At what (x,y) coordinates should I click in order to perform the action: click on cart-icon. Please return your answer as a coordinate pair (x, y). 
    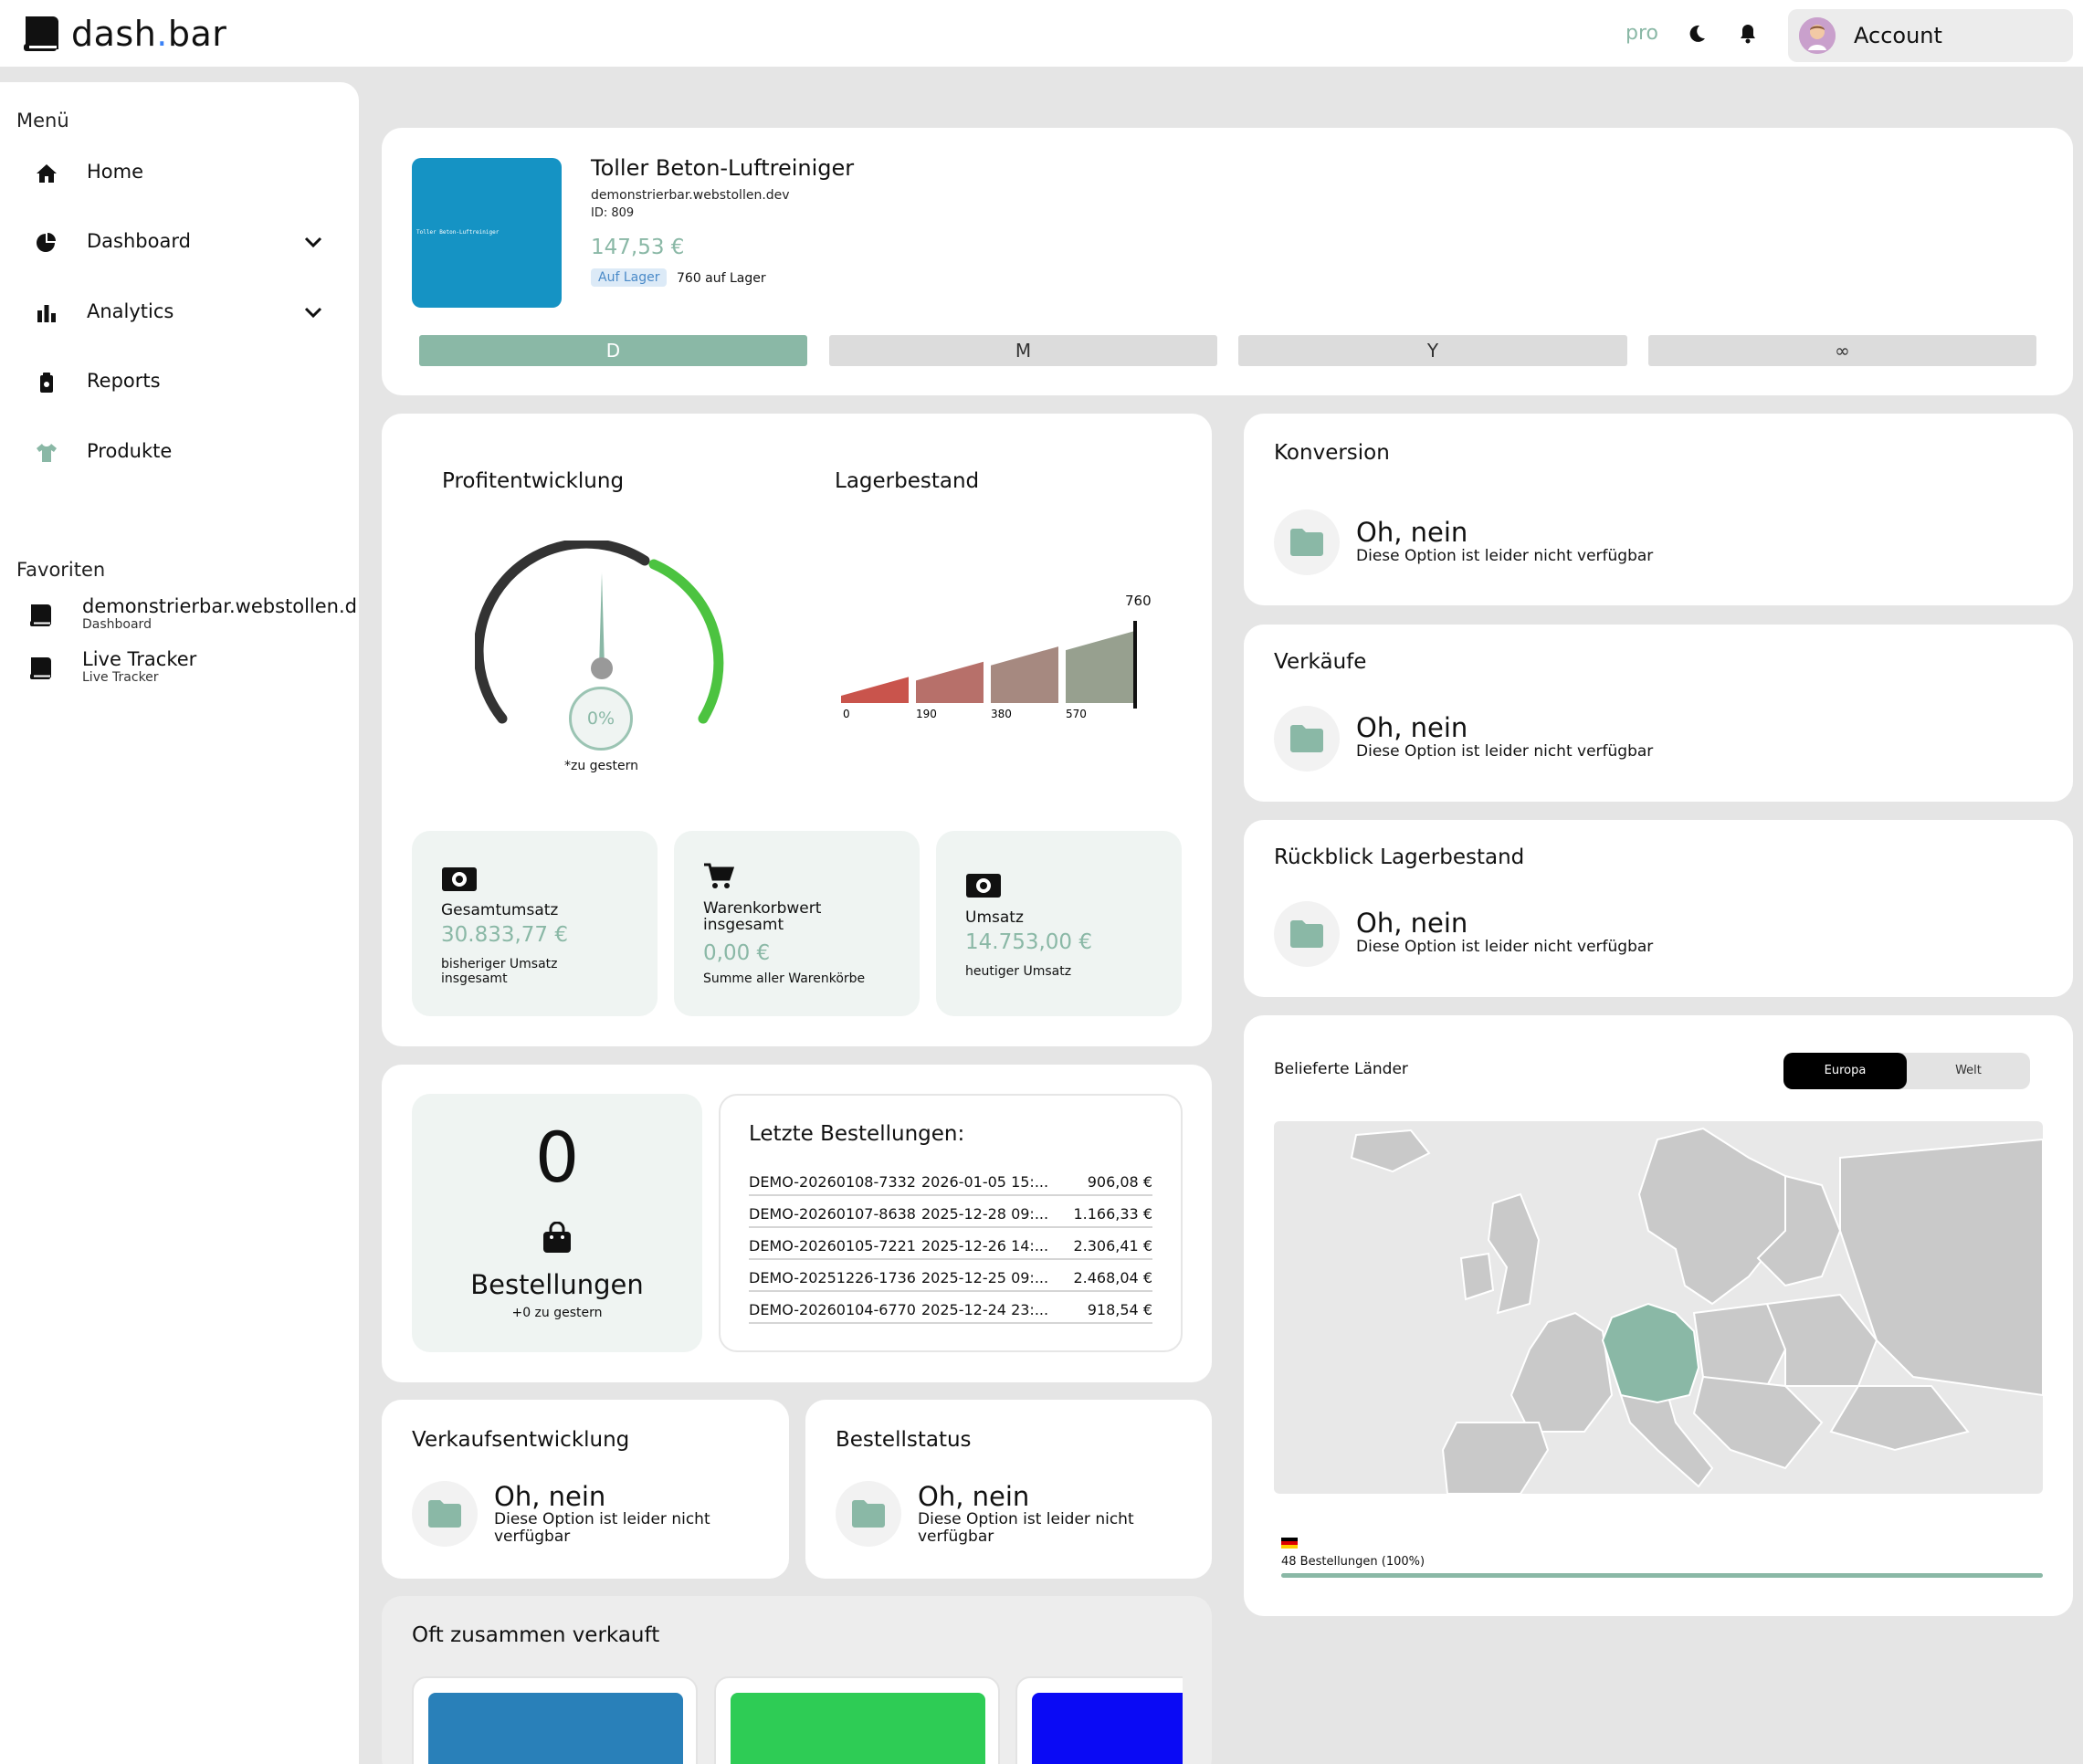
    Looking at the image, I should click on (719, 876).